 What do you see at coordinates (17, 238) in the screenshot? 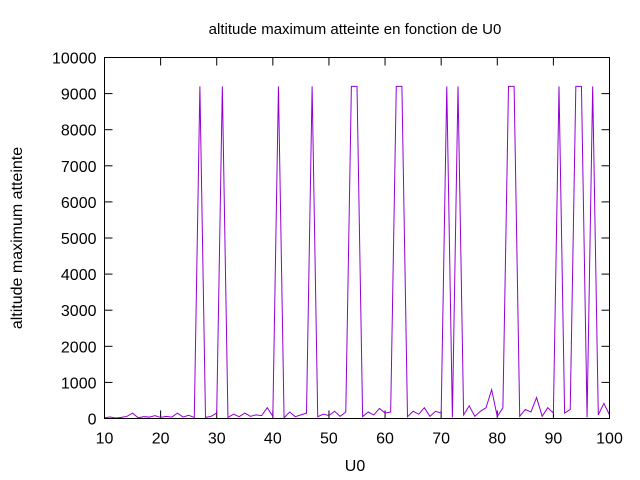
I see `y-axis-label: altitude maximum atteinte` at bounding box center [17, 238].